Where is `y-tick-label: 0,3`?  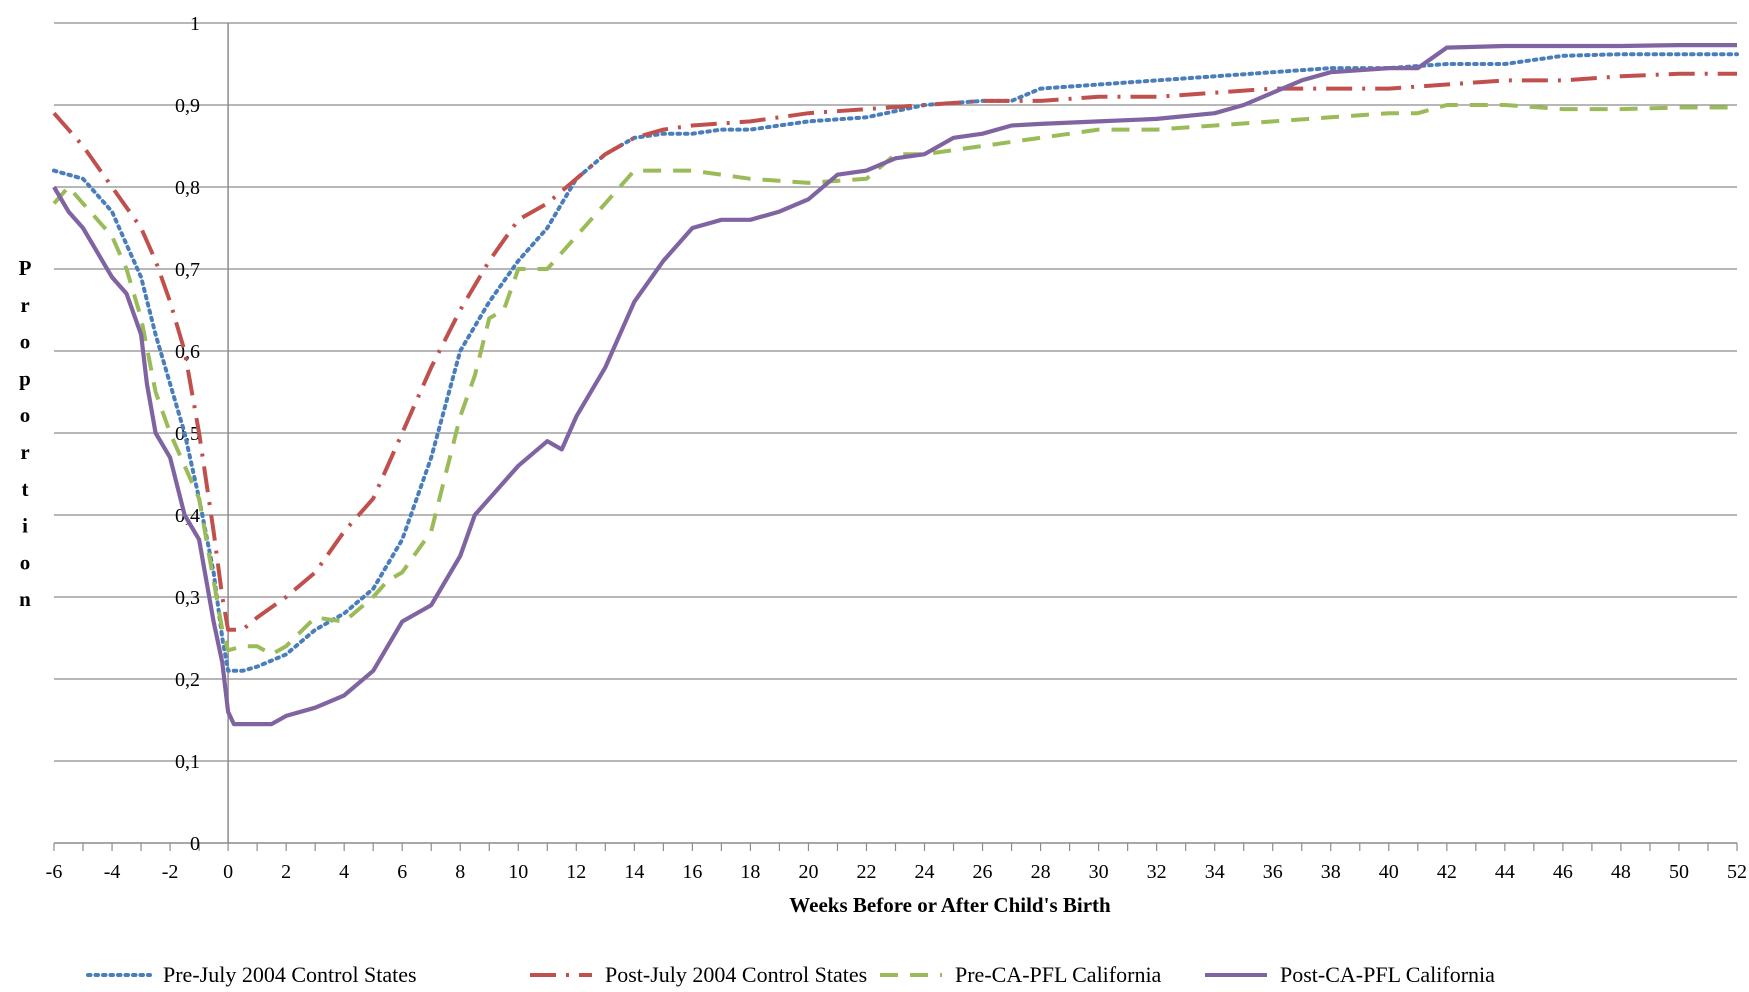
y-tick-label: 0,3 is located at coordinates (187, 598).